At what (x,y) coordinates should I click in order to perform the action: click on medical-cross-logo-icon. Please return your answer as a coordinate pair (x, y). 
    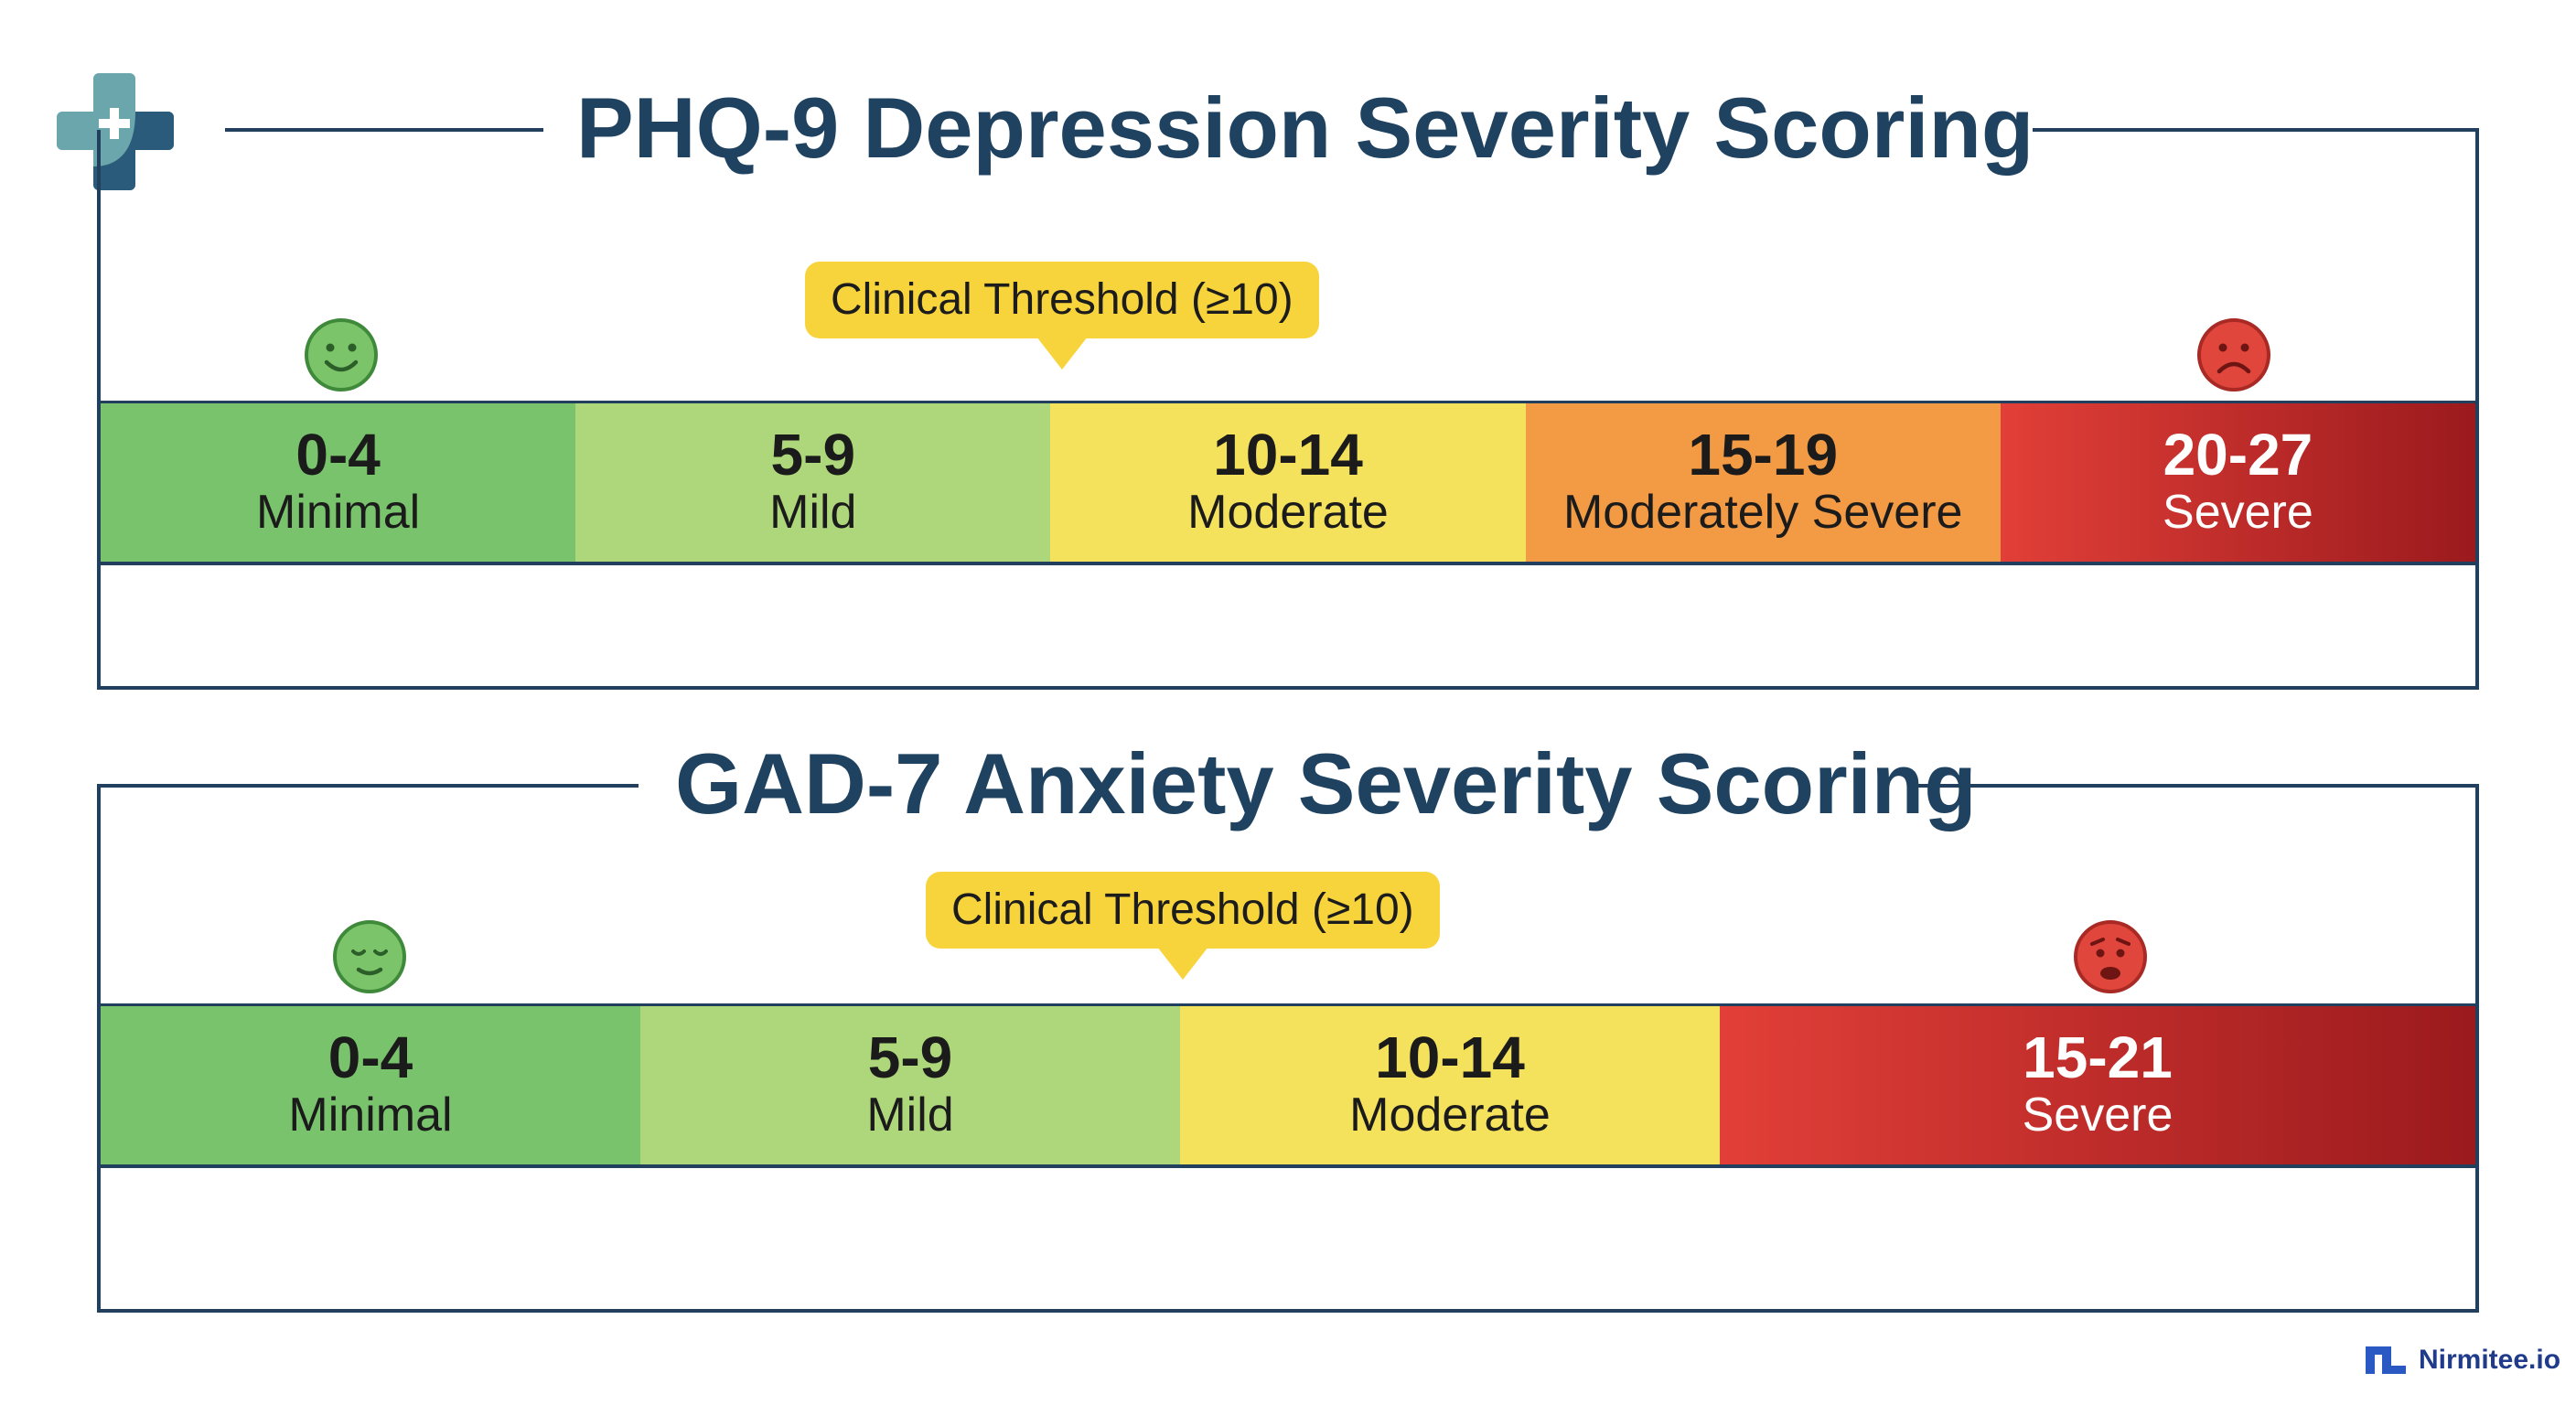
    Looking at the image, I should click on (116, 131).